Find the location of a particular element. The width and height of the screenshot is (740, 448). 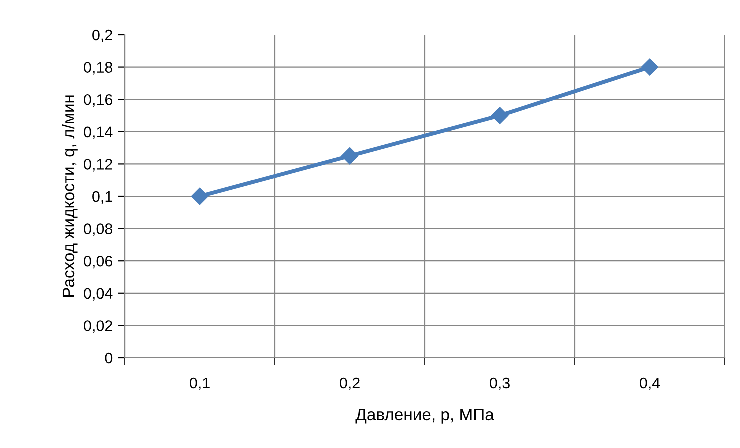

y-tick-label: 0,04 is located at coordinates (98, 294).